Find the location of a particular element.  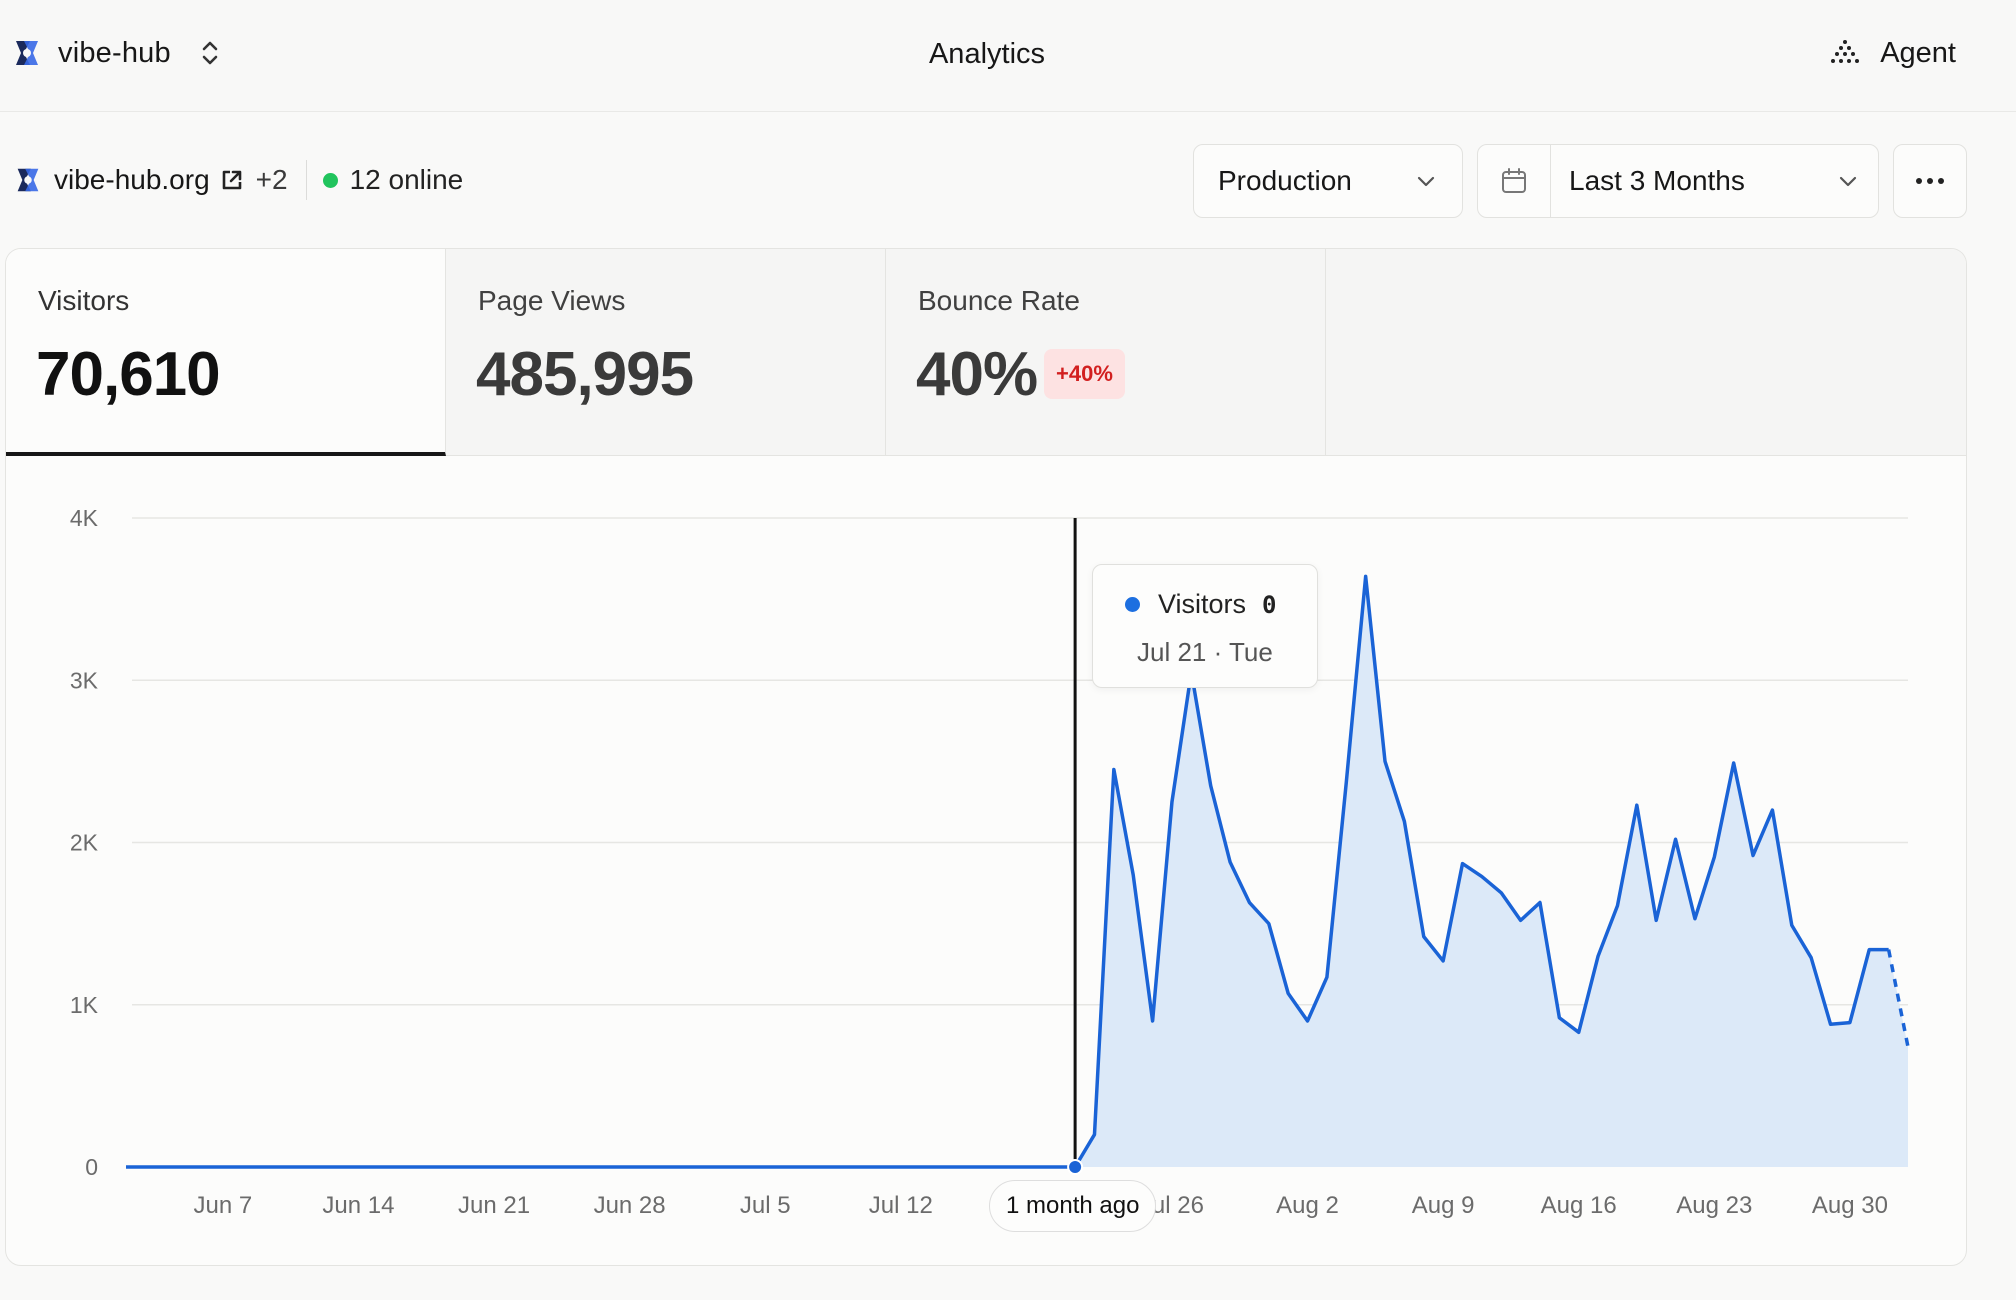

top-bar: vibe-hub Analytics Agent is located at coordinates (1008, 56).